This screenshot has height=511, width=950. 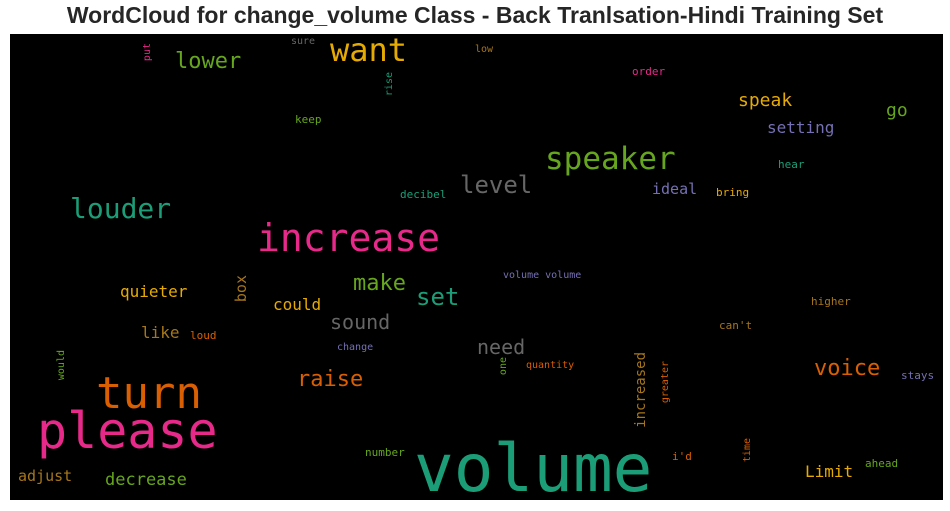 I want to click on word-increase: increase, so click(x=349, y=238).